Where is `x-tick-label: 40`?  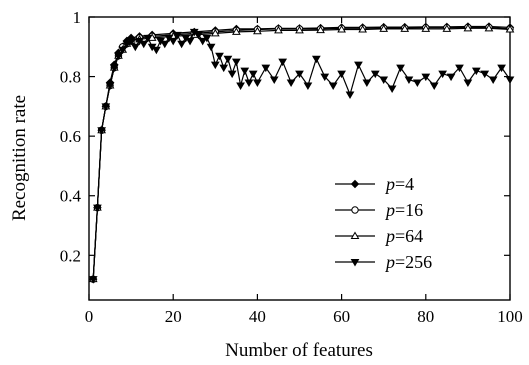 x-tick-label: 40 is located at coordinates (257, 316).